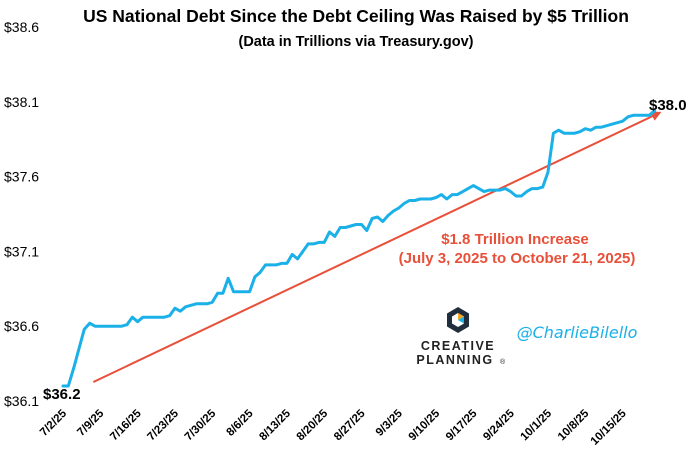 This screenshot has width=697, height=454. I want to click on increase-annotation: $1.8 Trillion Increase, so click(515, 239).